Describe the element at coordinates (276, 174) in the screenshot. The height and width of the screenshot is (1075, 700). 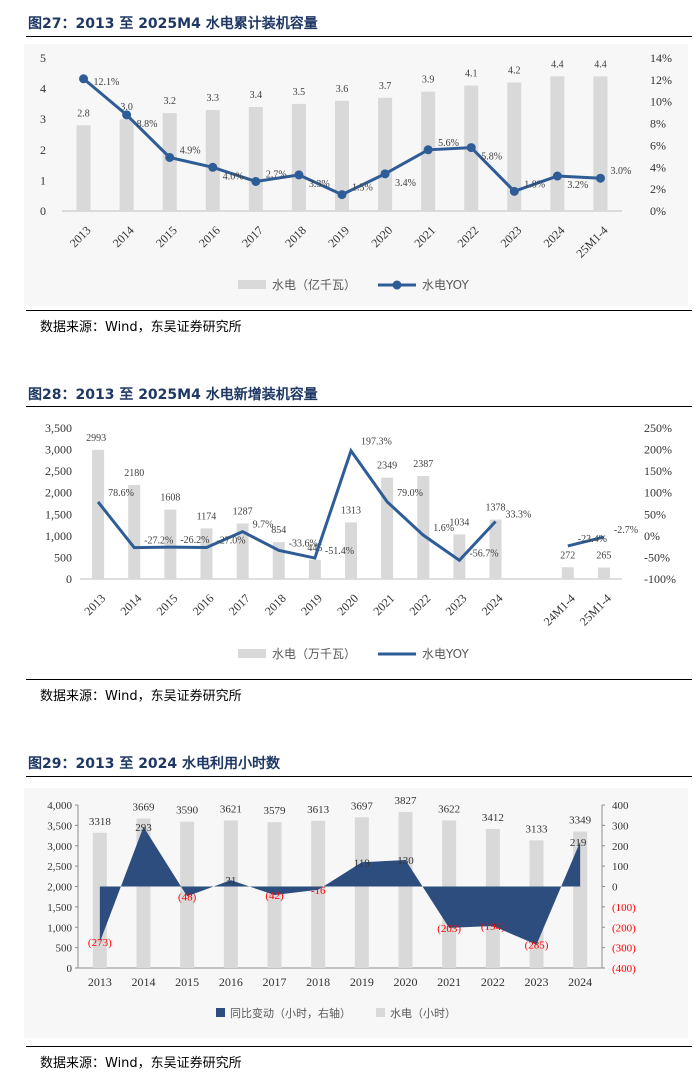
I see `yoy-value-label: 2.7%` at that location.